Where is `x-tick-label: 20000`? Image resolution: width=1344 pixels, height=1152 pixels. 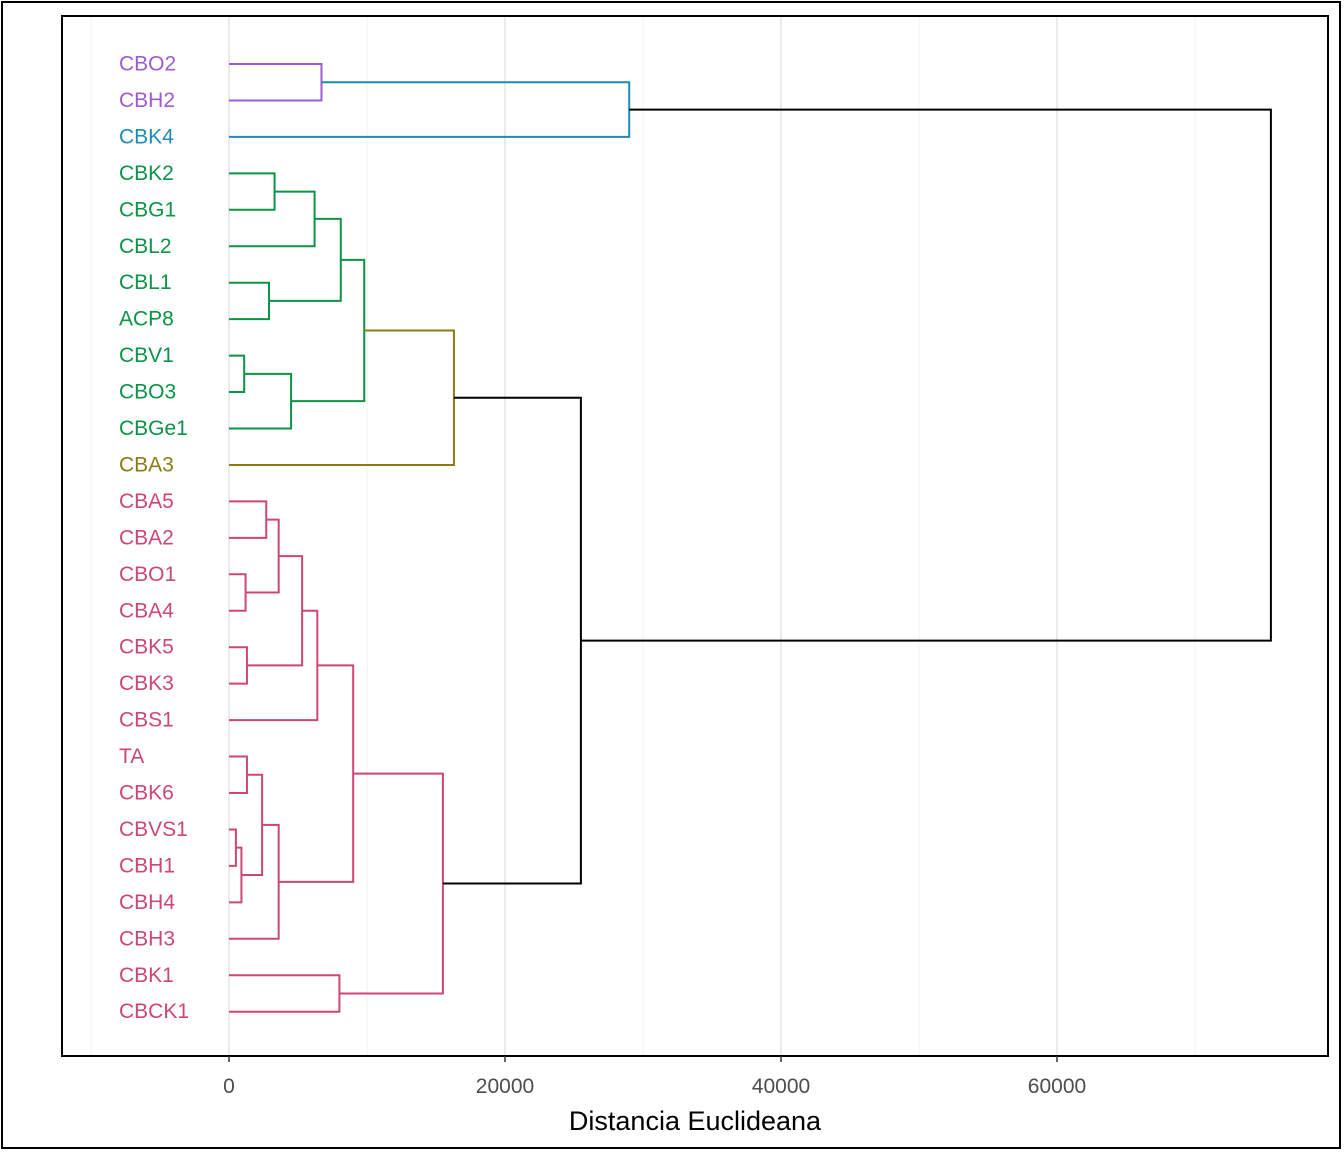
x-tick-label: 20000 is located at coordinates (505, 1086).